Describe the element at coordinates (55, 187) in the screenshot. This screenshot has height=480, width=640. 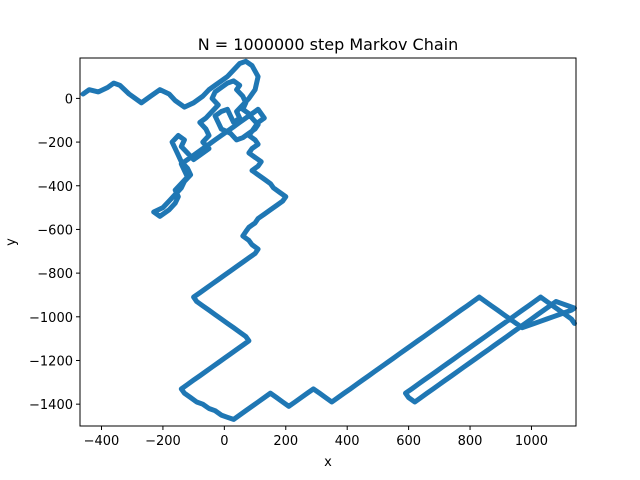
I see `y-tick-label: −400` at that location.